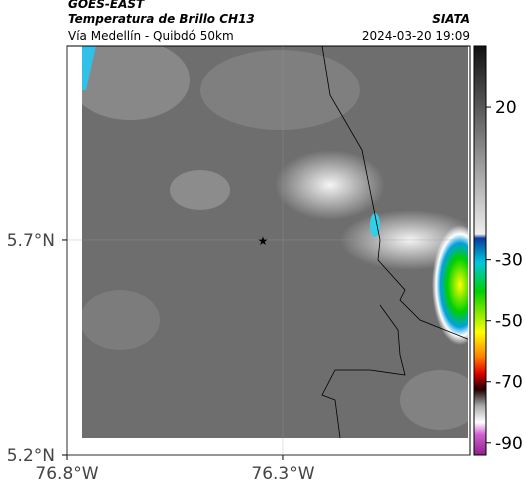 Image resolution: width=526 pixels, height=495 pixels. What do you see at coordinates (509, 322) in the screenshot?
I see `colorbar-label: -50` at bounding box center [509, 322].